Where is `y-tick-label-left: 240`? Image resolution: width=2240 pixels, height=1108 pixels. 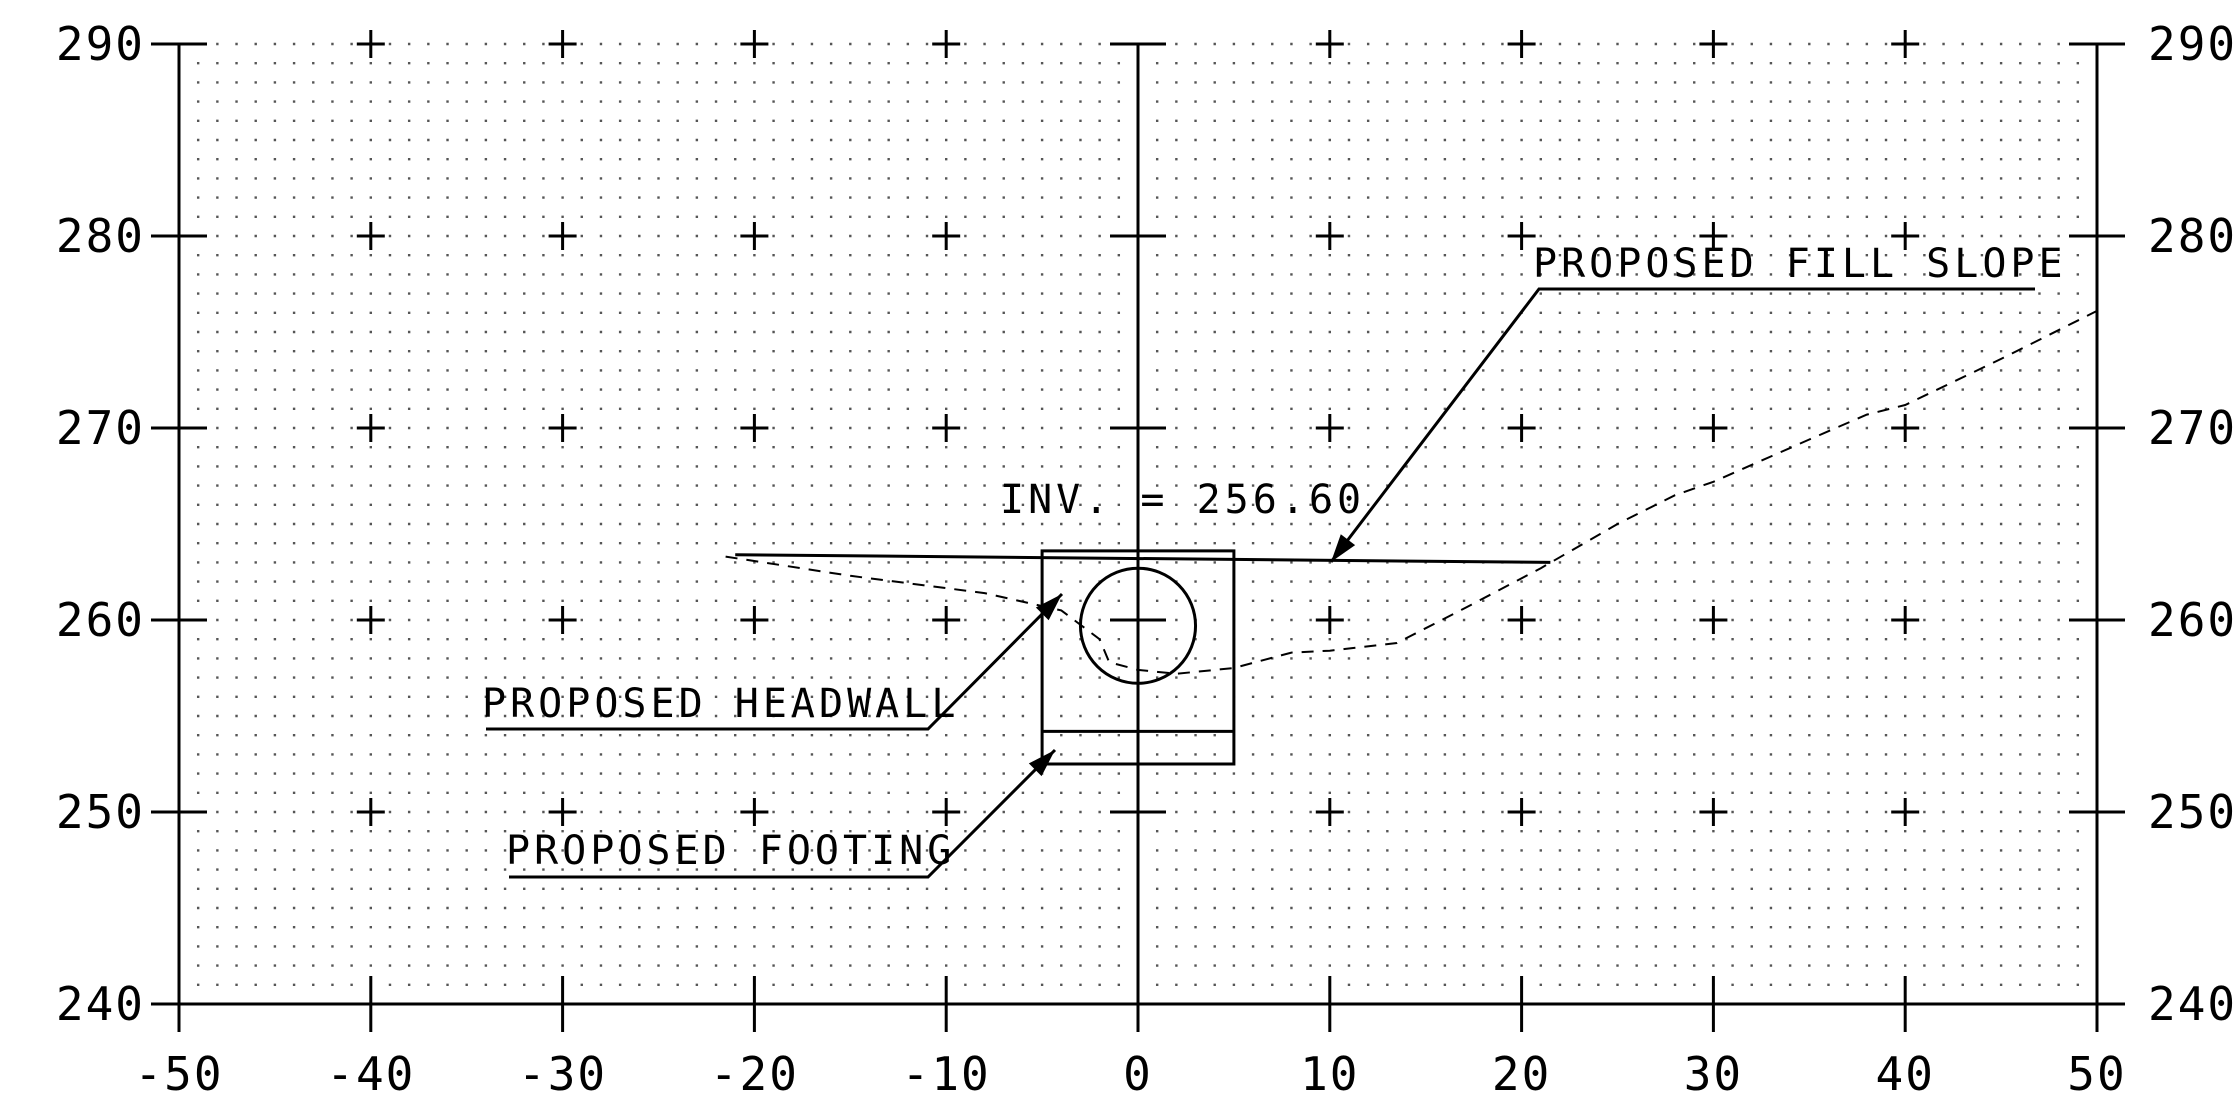
y-tick-label-left: 240 is located at coordinates (100, 1004).